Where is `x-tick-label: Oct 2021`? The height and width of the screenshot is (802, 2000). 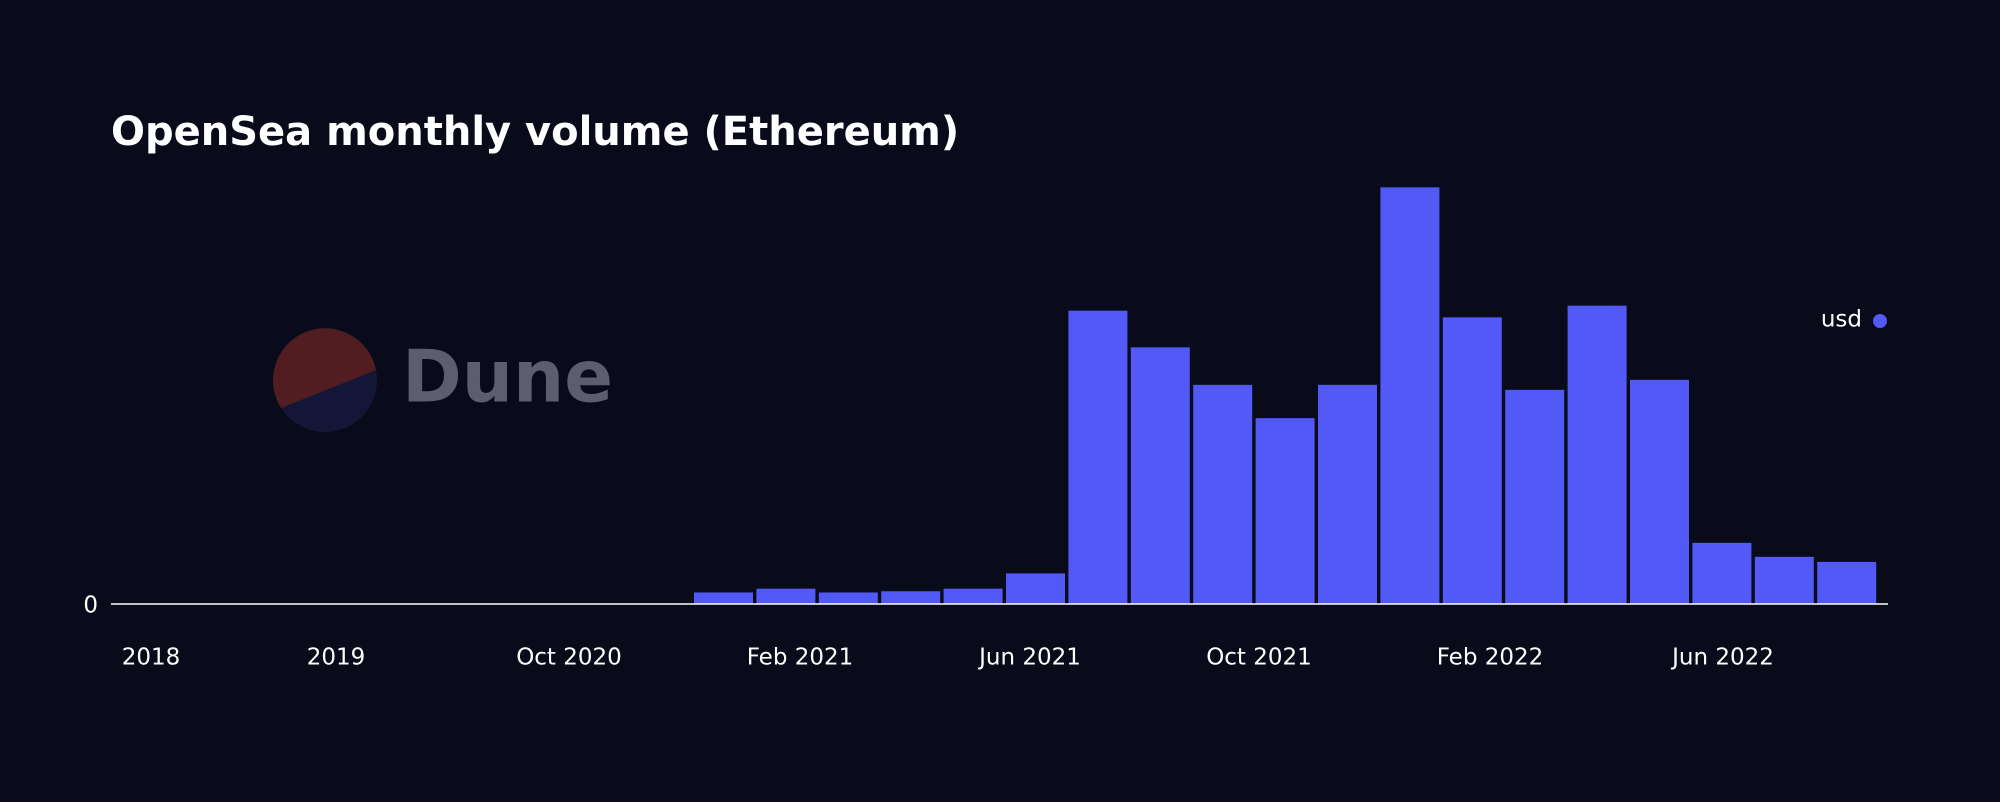 x-tick-label: Oct 2021 is located at coordinates (1259, 658).